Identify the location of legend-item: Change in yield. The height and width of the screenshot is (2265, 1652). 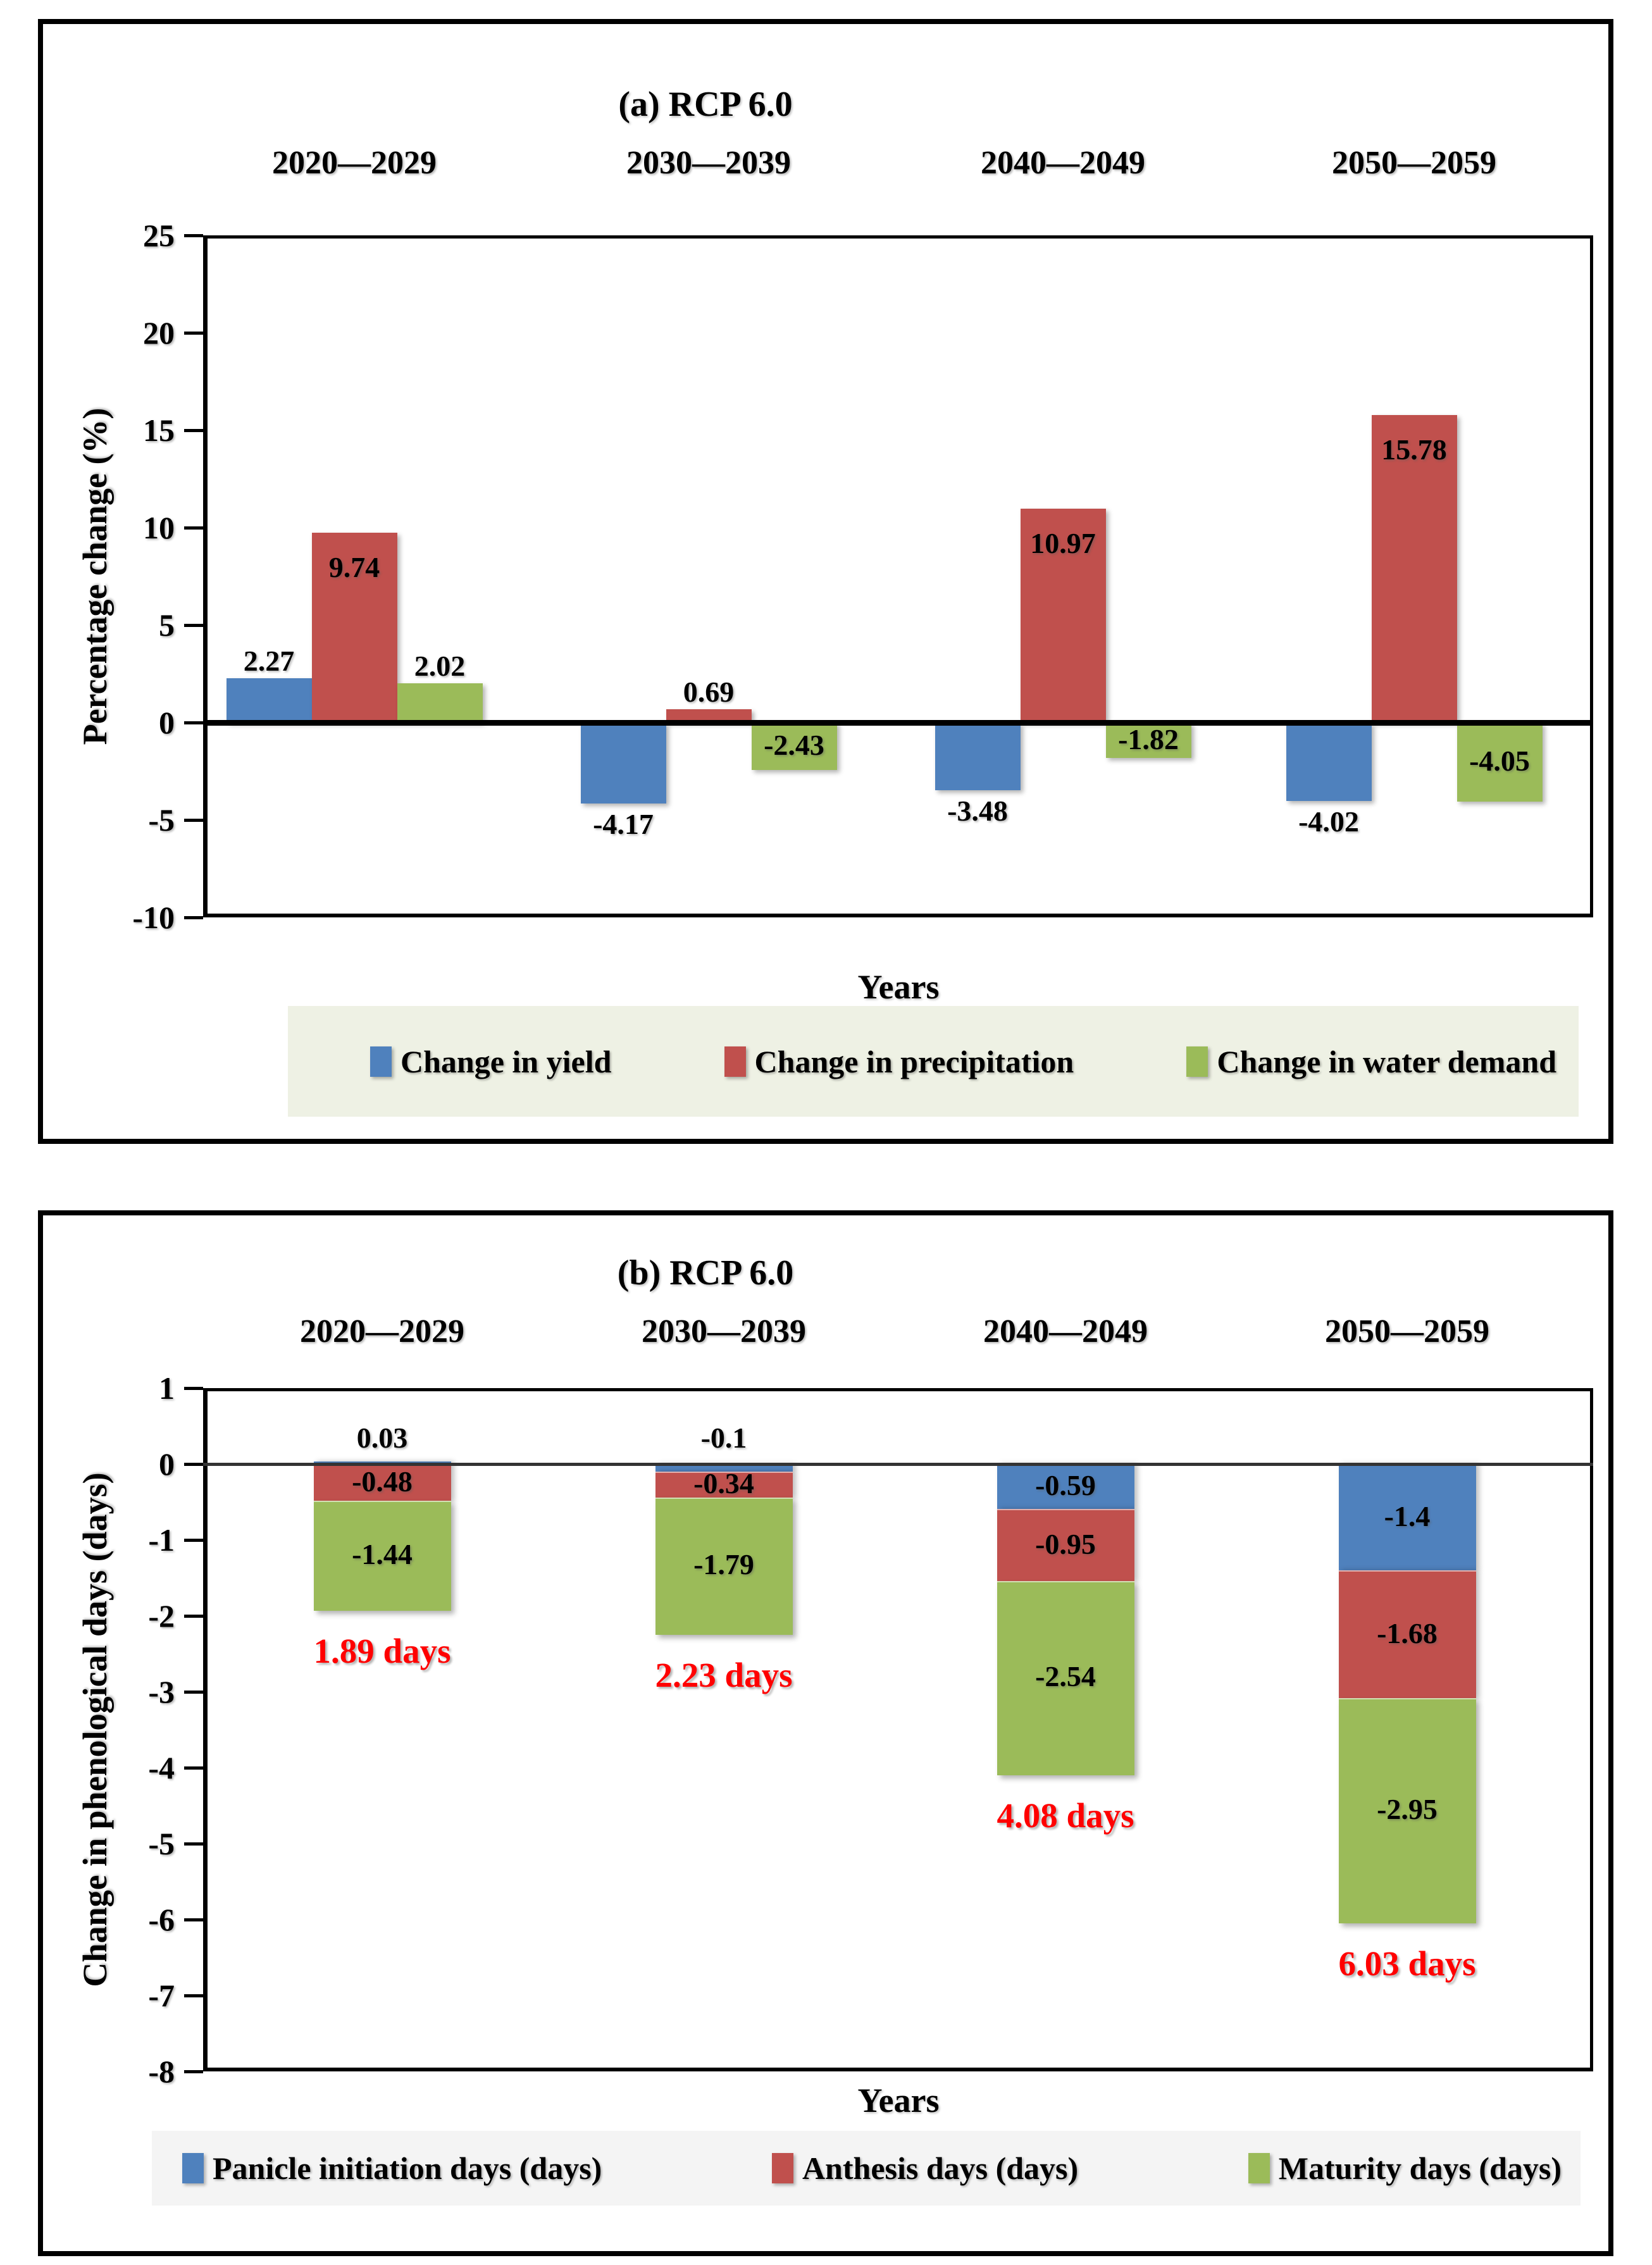
(490, 1061).